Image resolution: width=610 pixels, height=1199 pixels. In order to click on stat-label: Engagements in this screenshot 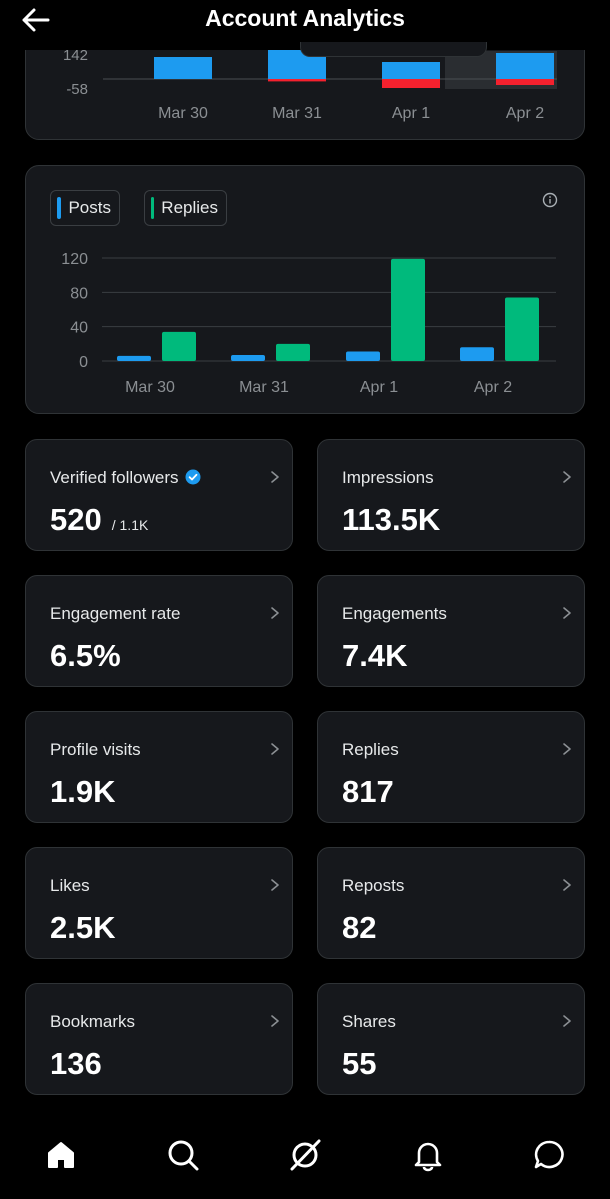, I will do `click(394, 614)`.